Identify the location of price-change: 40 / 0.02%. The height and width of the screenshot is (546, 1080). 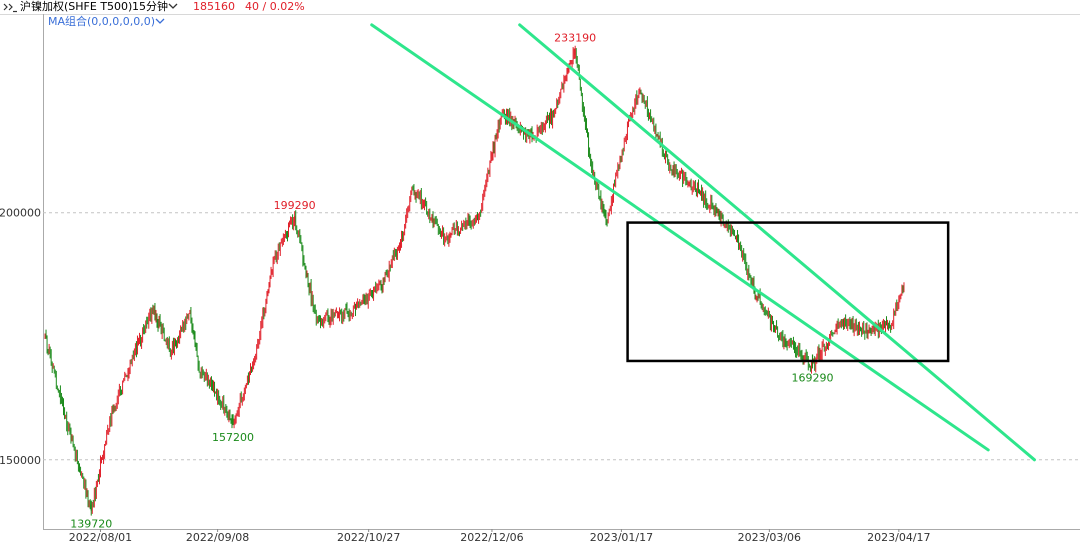
(275, 6).